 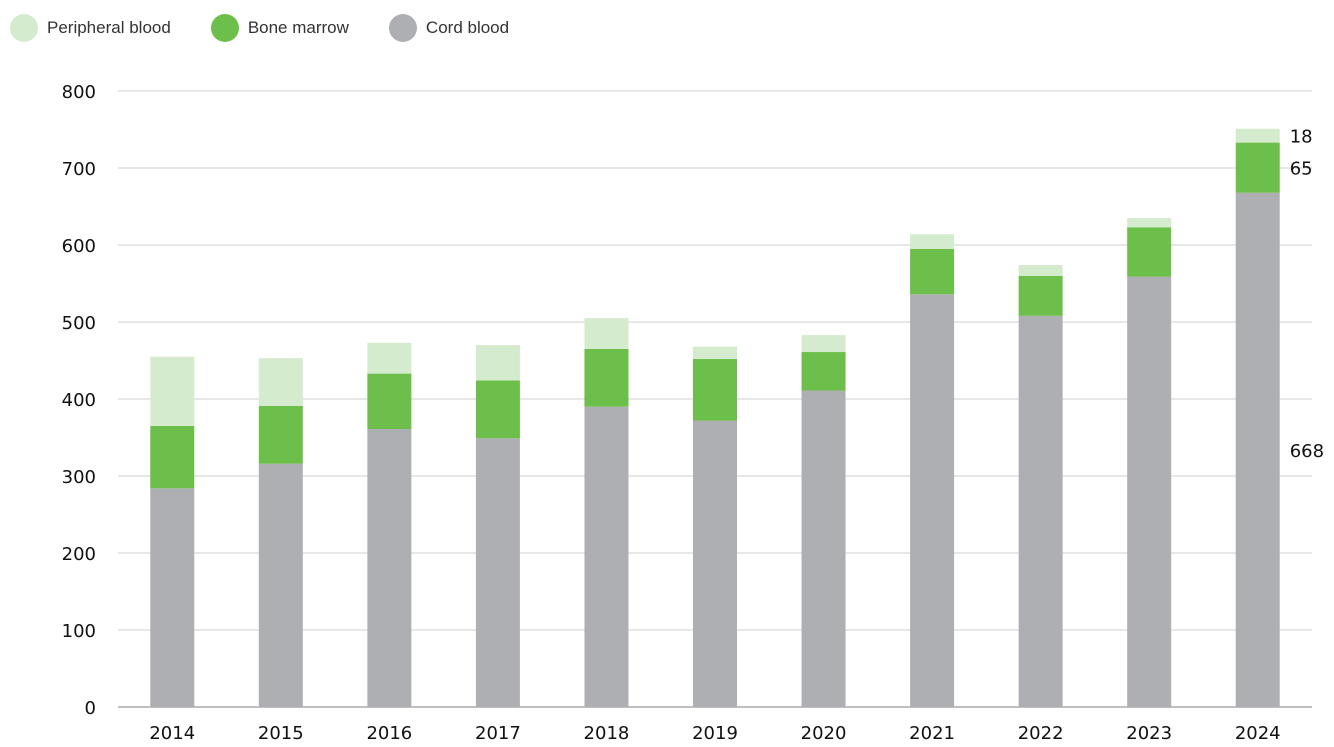 What do you see at coordinates (172, 457) in the screenshot?
I see `bar-bone-marrow-2014` at bounding box center [172, 457].